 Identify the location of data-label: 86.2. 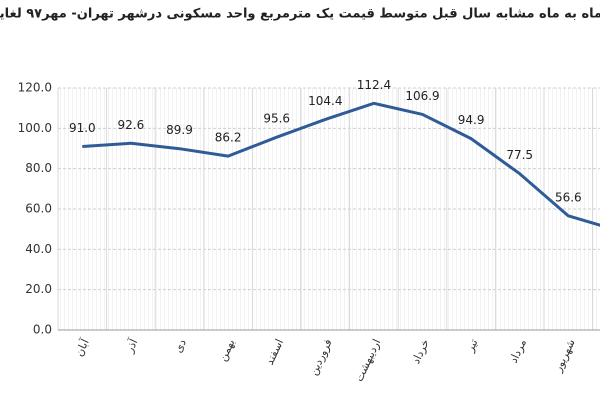
(228, 138).